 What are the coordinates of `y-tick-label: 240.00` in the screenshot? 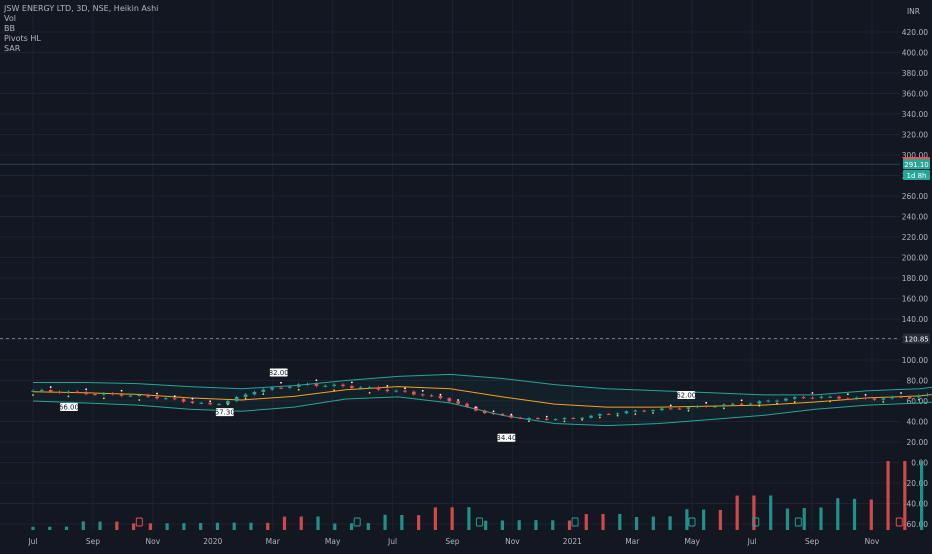 It's located at (915, 217).